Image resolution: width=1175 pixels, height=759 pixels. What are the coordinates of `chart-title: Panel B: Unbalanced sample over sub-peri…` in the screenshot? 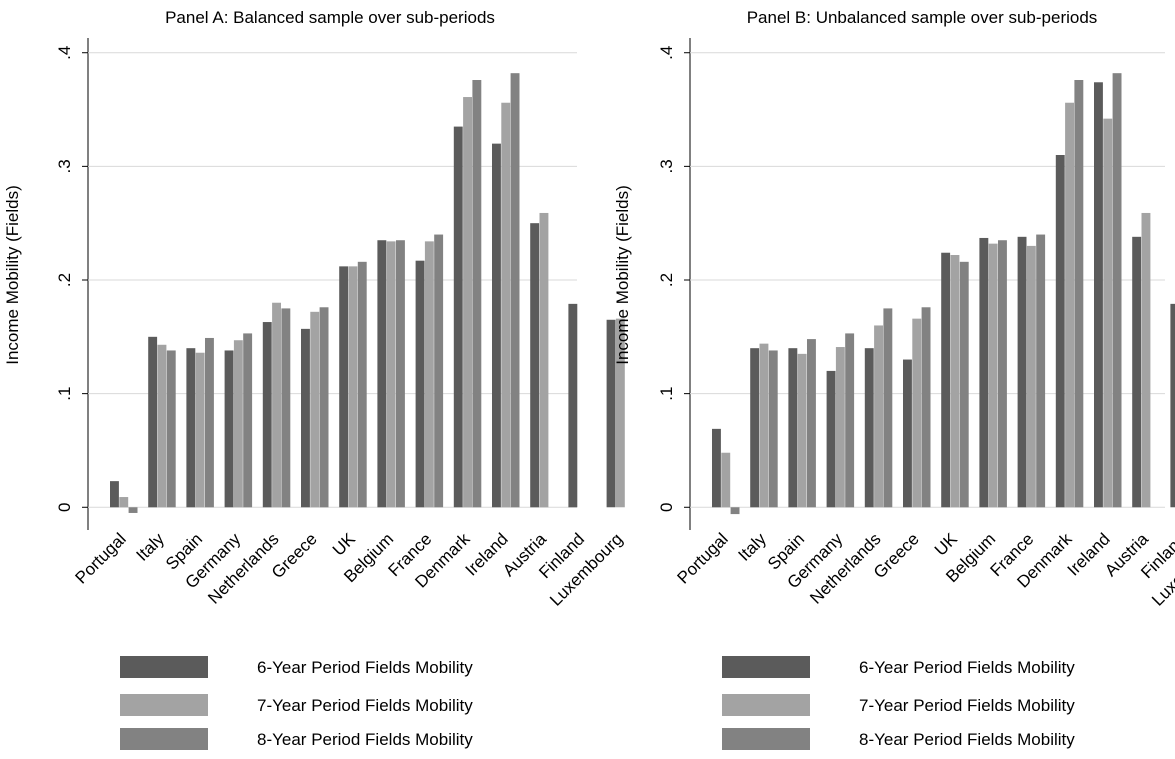 It's located at (922, 17).